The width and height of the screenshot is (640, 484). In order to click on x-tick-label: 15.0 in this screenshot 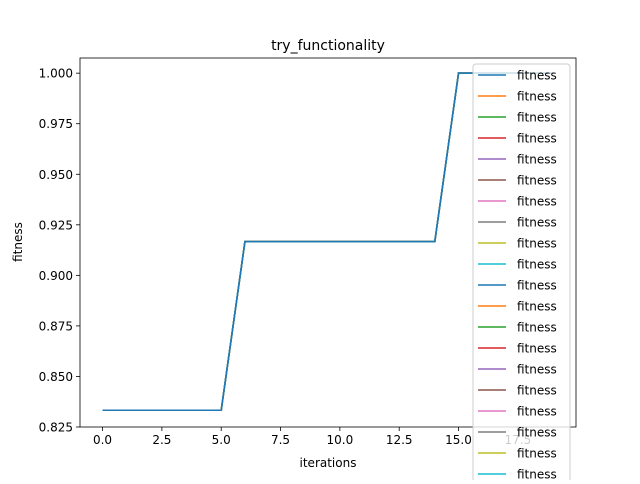, I will do `click(458, 440)`.